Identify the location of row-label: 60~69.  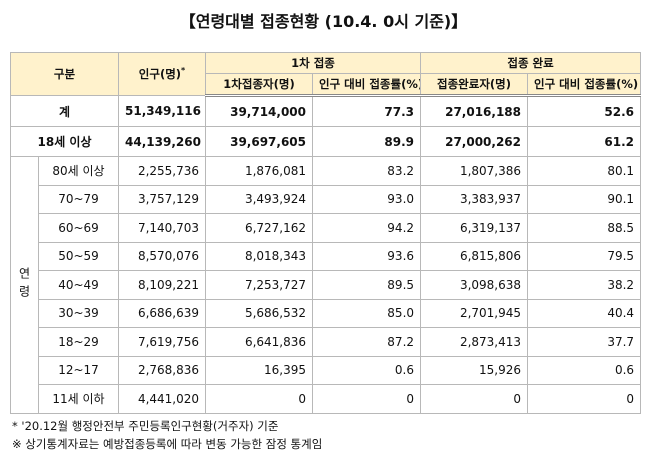
(78, 228).